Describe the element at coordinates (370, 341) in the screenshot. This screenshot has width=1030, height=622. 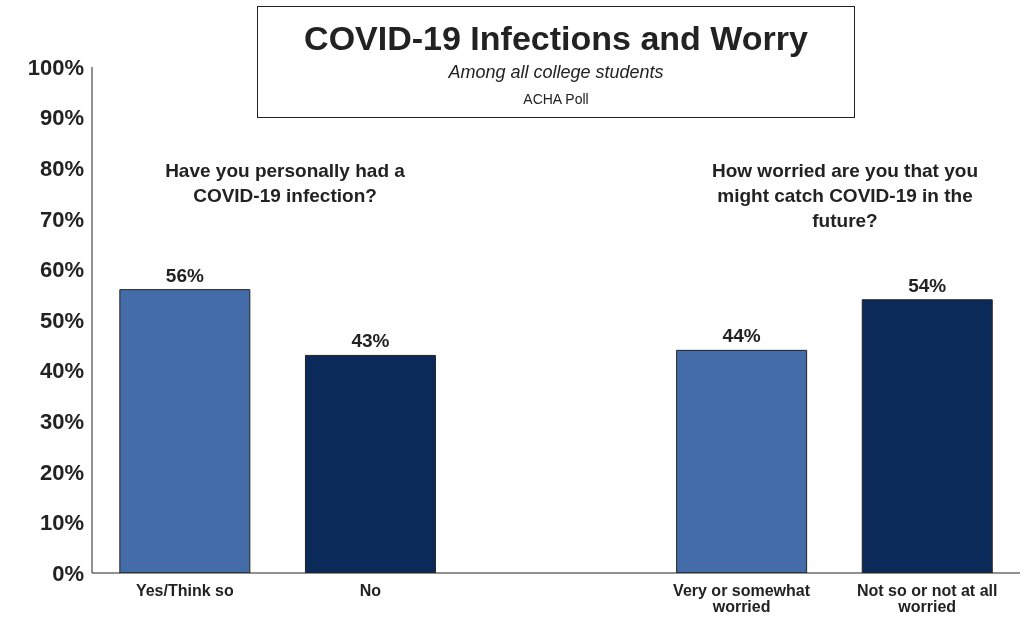
I see `data-label: 43%` at that location.